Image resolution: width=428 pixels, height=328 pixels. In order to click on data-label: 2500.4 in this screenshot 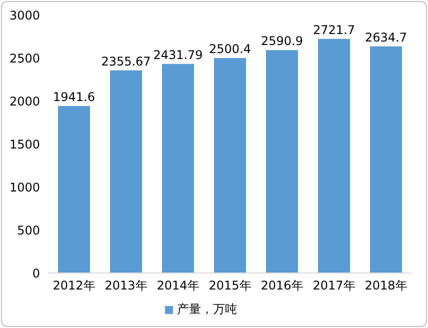, I will do `click(230, 49)`.